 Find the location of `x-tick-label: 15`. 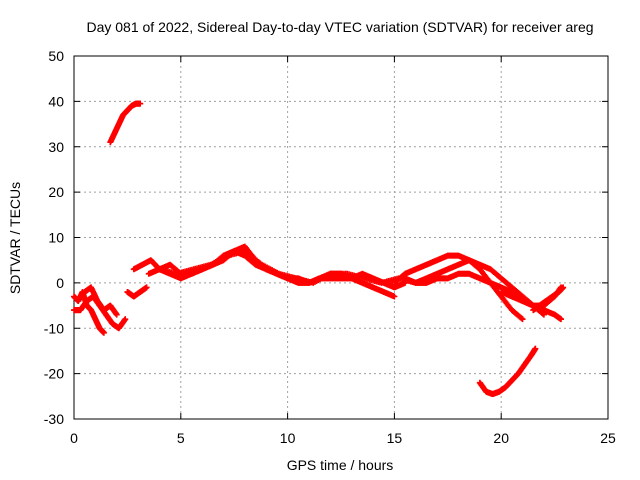

x-tick-label: 15 is located at coordinates (395, 438).